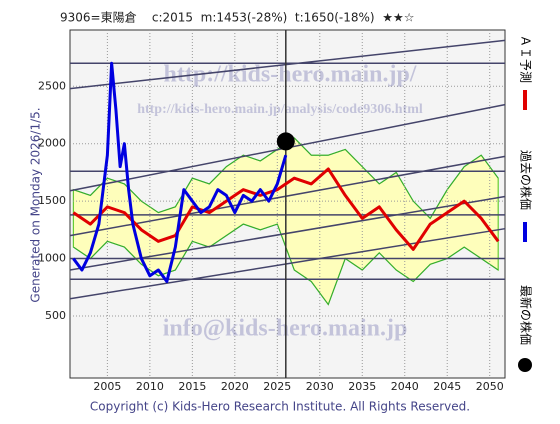 Image resolution: width=560 pixels, height=424 pixels. What do you see at coordinates (320, 386) in the screenshot?
I see `x-tick-label: 2030` at bounding box center [320, 386].